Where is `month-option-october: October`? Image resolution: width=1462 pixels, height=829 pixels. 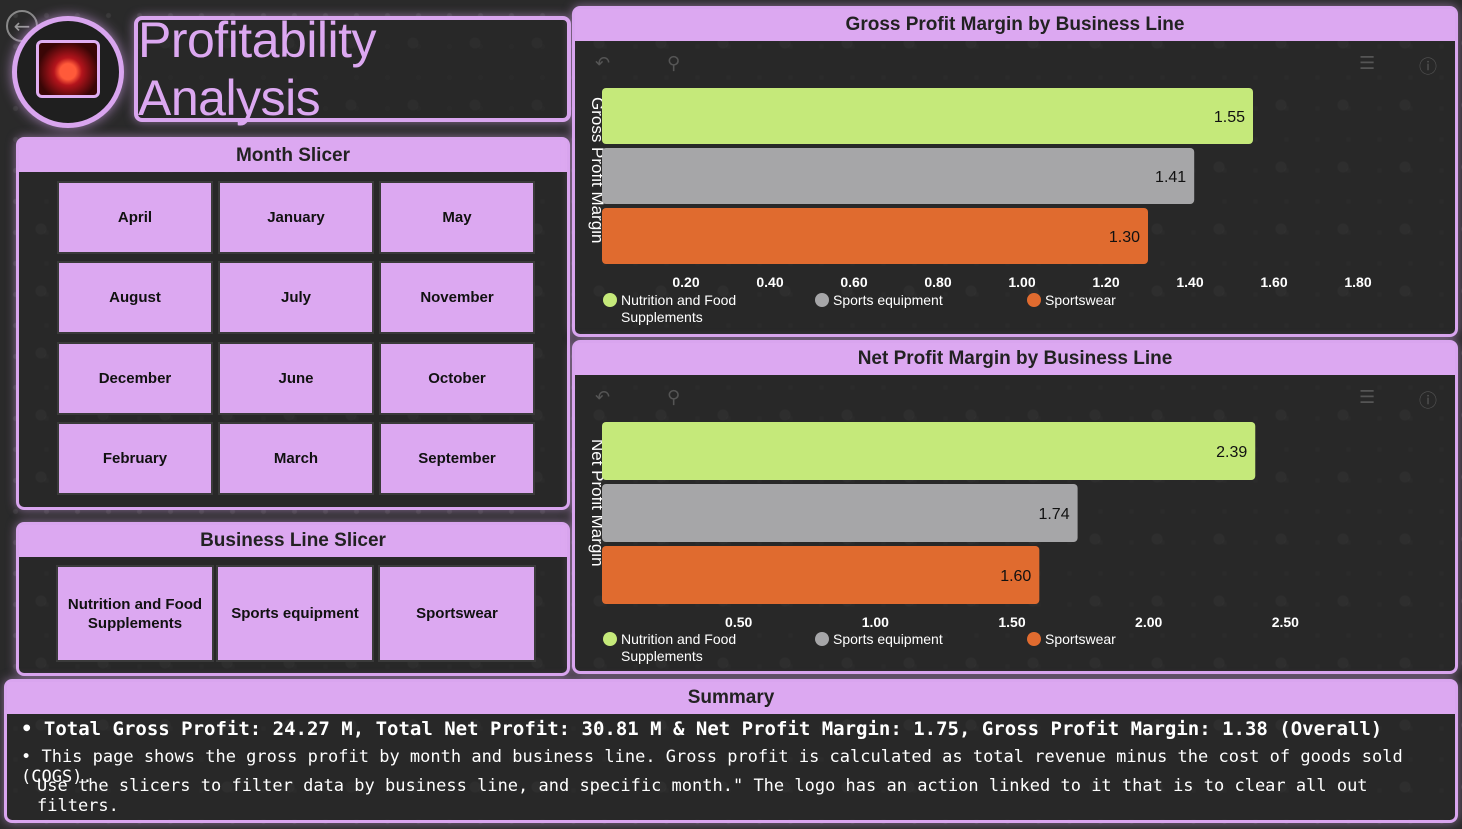
month-option-october: October is located at coordinates (457, 378).